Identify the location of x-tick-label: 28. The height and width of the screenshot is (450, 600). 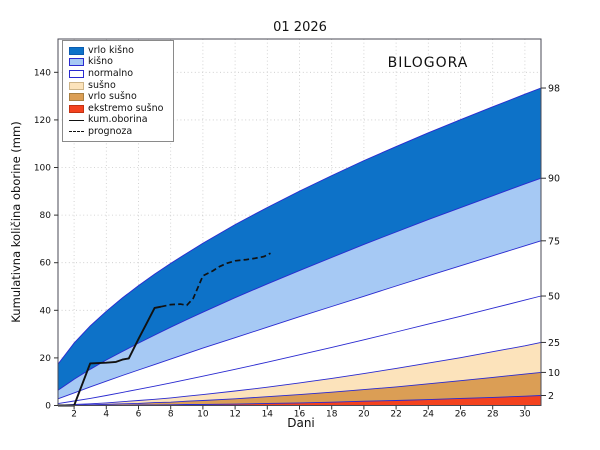
(493, 415).